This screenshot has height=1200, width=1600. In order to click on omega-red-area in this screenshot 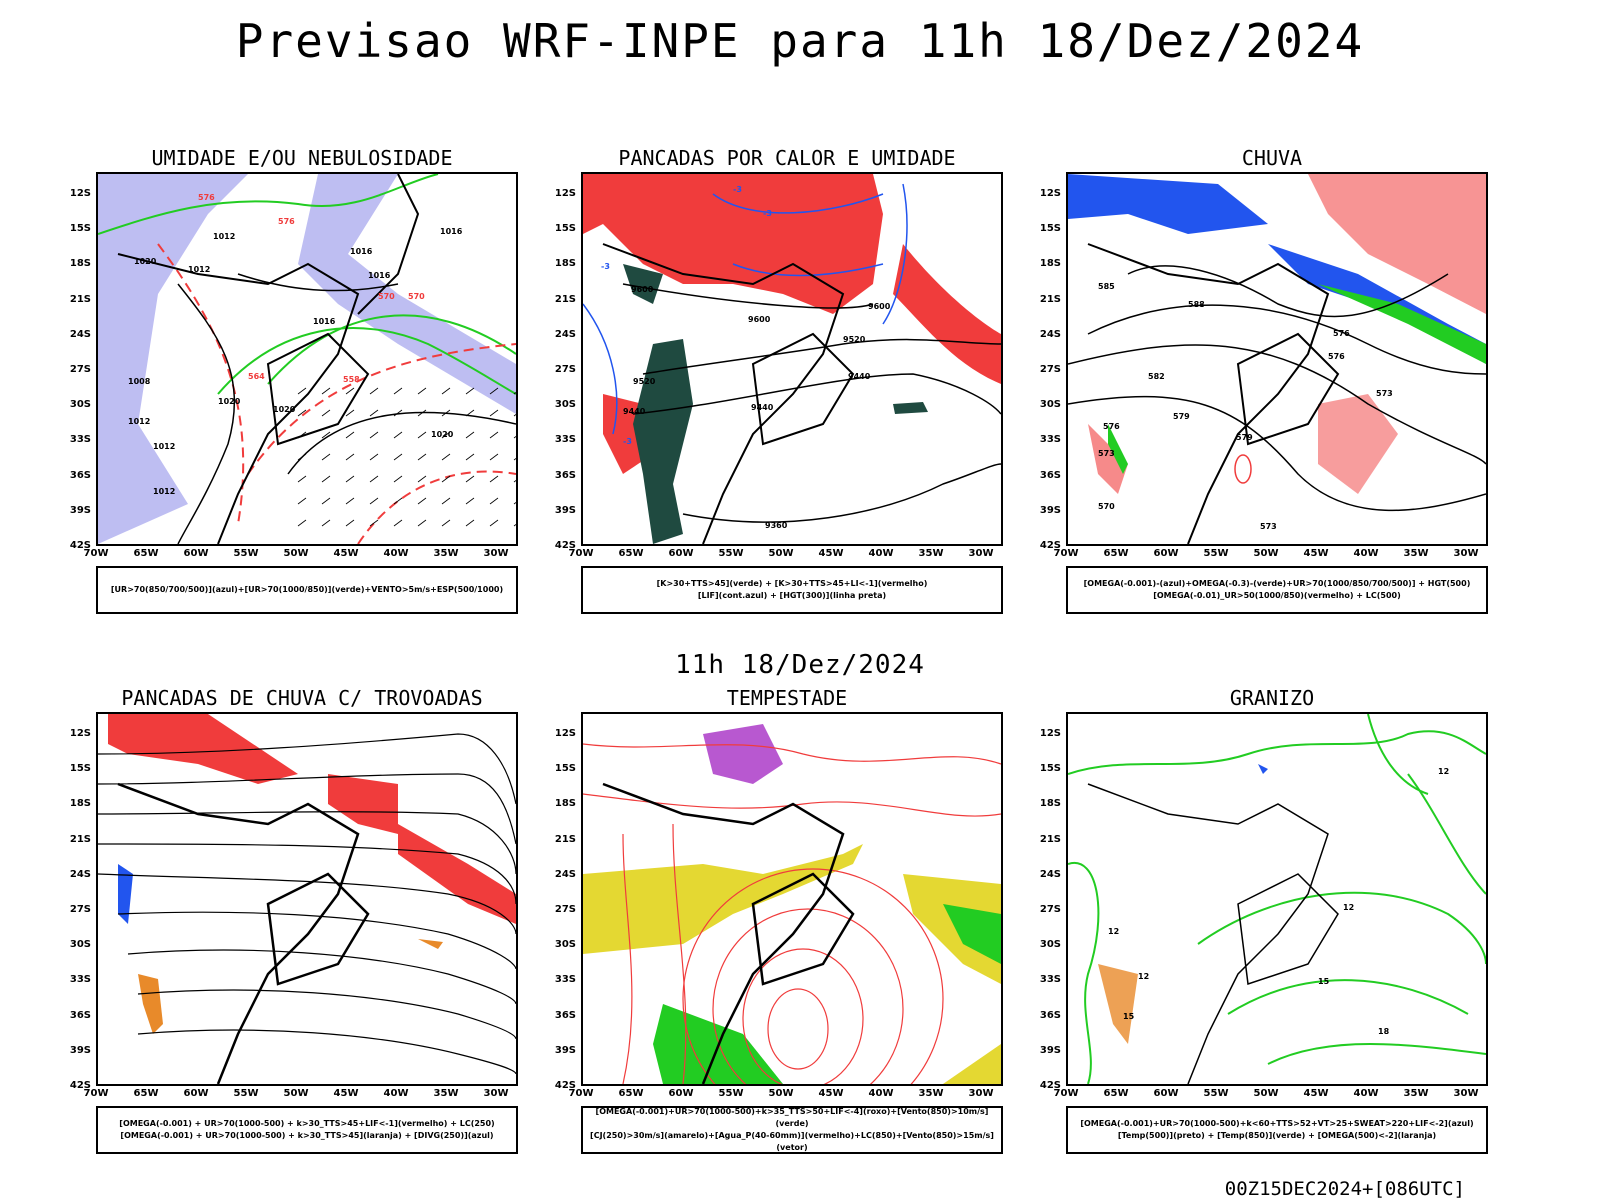, I will do `click(1108, 459)`.